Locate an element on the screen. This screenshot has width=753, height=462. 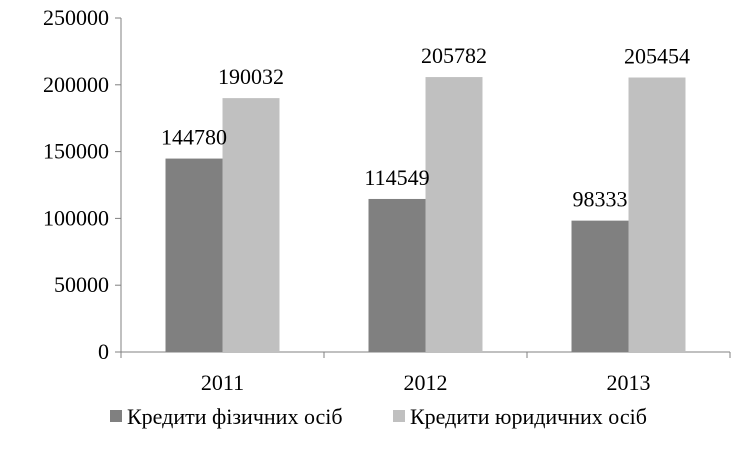
y-tick-label: 100000 is located at coordinates (76, 217).